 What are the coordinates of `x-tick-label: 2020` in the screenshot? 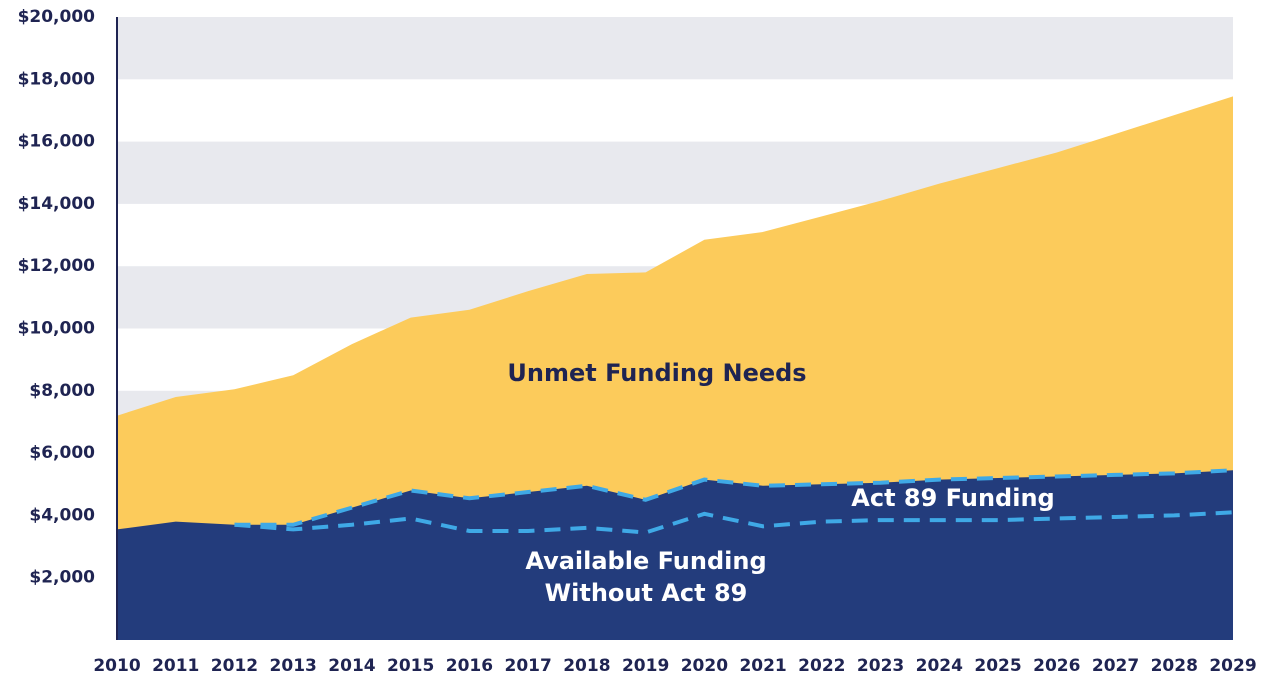 It's located at (704, 666).